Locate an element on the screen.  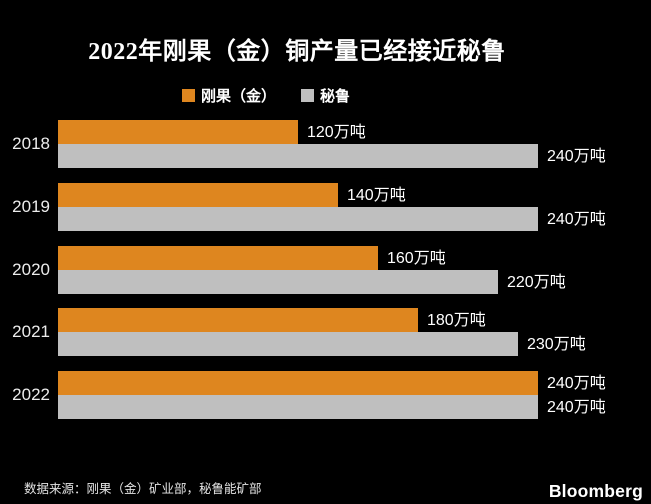
bloomberg-logo: Bloomberg is located at coordinates (595, 491).